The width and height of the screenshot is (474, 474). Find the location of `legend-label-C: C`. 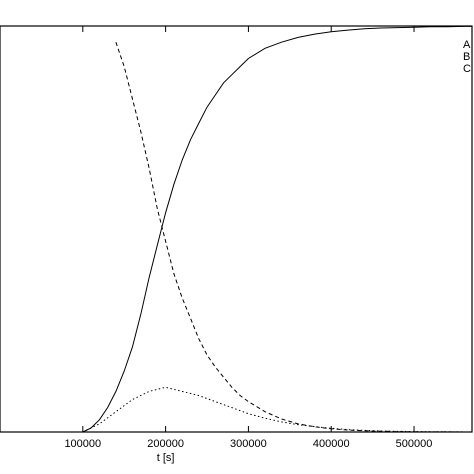

legend-label-C: C is located at coordinates (467, 69).